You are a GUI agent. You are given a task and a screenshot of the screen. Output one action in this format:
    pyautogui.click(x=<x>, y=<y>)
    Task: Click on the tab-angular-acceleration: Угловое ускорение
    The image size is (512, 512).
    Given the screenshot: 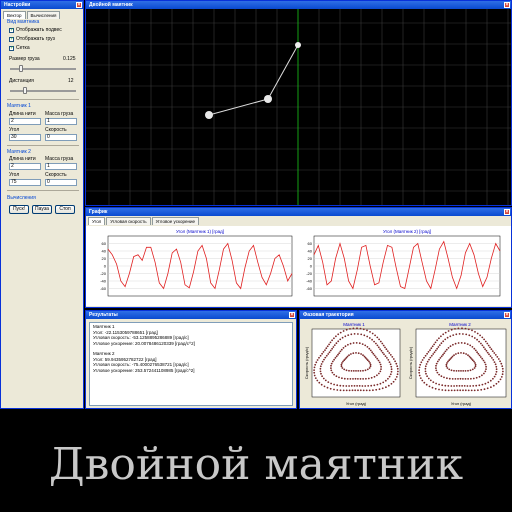 What is the action you would take?
    pyautogui.click(x=175, y=221)
    